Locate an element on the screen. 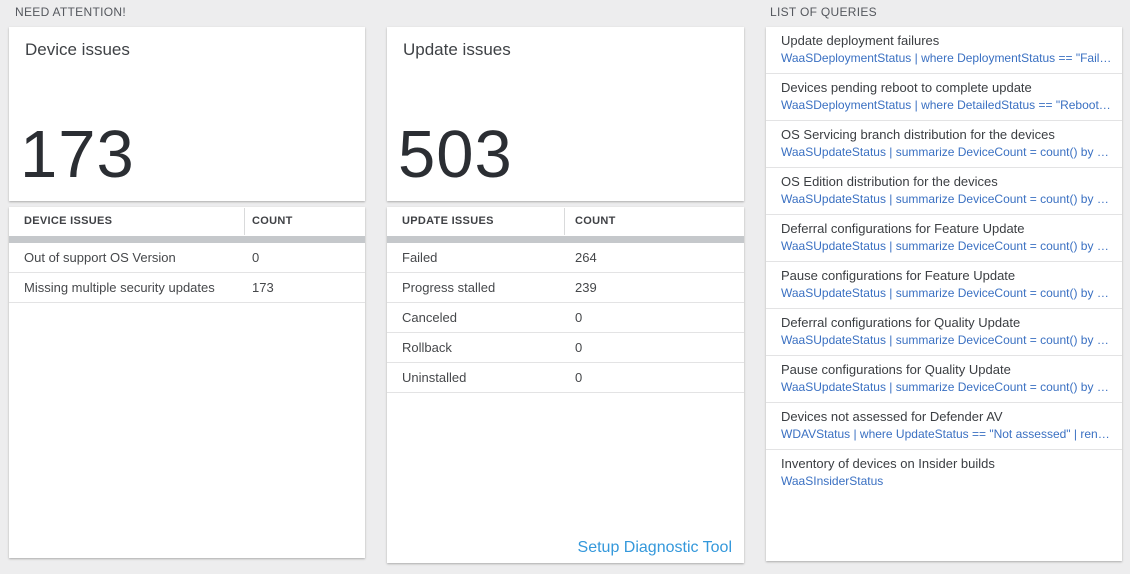  list-of-queries-section-title: LIST OF QUERIES is located at coordinates (823, 12).